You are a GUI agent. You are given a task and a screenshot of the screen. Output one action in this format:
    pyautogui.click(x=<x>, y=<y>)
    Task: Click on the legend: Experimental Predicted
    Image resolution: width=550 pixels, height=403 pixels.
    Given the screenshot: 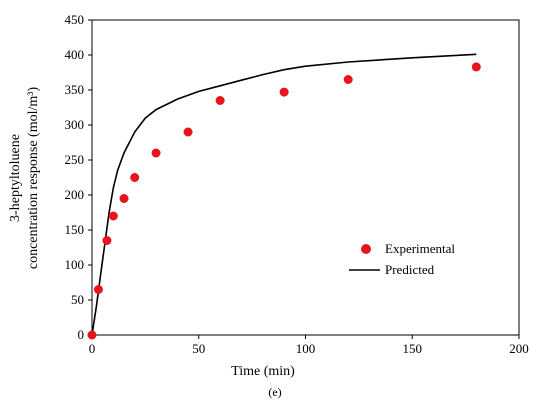 What is the action you would take?
    pyautogui.click(x=402, y=259)
    